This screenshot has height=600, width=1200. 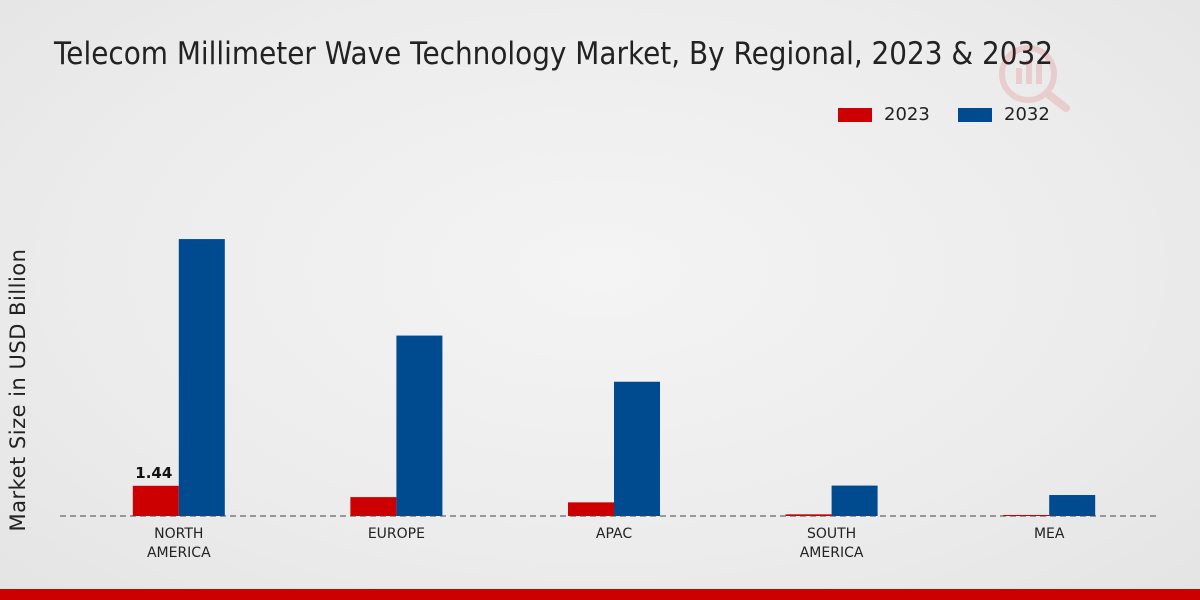 I want to click on bar-2032-mea, so click(x=1072, y=505).